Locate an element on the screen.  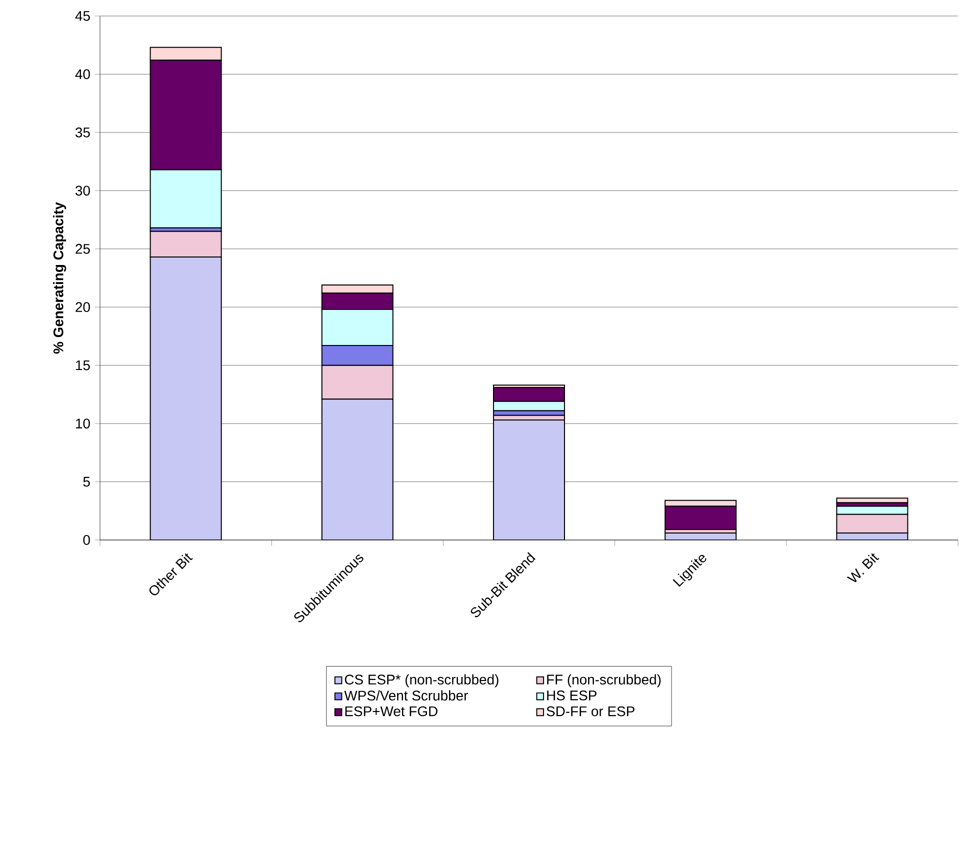
y-tick-label: 10 is located at coordinates (83, 423).